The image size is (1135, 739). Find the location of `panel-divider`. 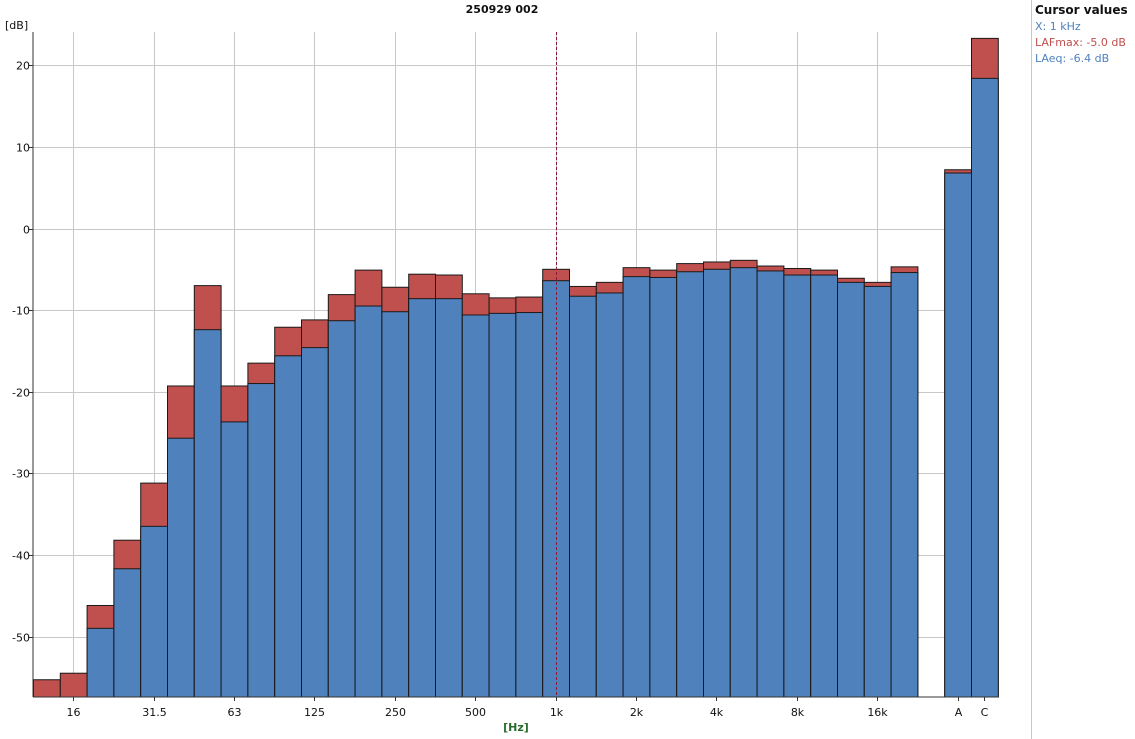

panel-divider is located at coordinates (1031, 369).